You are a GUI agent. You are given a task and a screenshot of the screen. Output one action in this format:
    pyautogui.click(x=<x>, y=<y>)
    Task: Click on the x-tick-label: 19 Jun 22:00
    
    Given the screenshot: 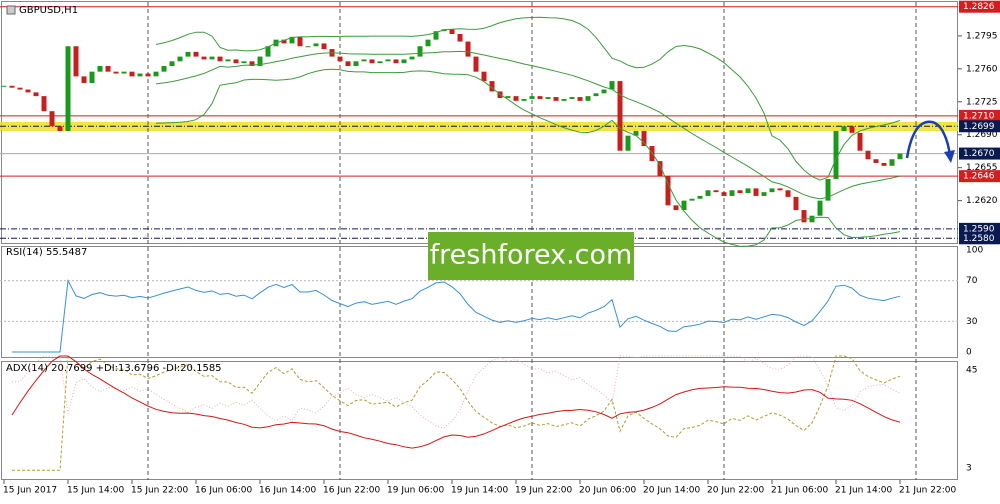 What is the action you would take?
    pyautogui.click(x=543, y=491)
    